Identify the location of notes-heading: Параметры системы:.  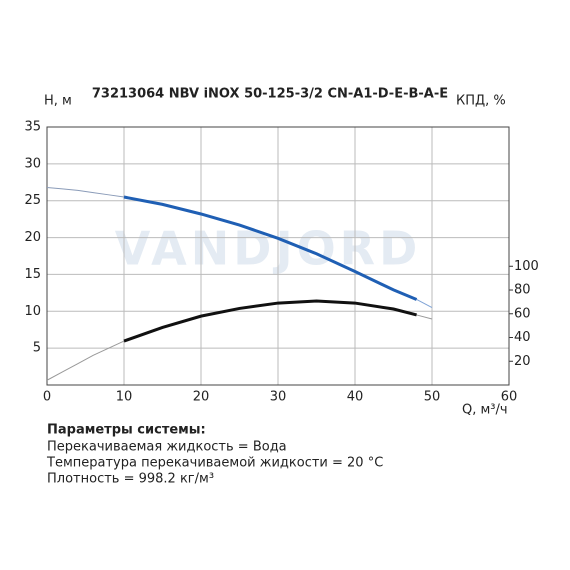
(126, 430).